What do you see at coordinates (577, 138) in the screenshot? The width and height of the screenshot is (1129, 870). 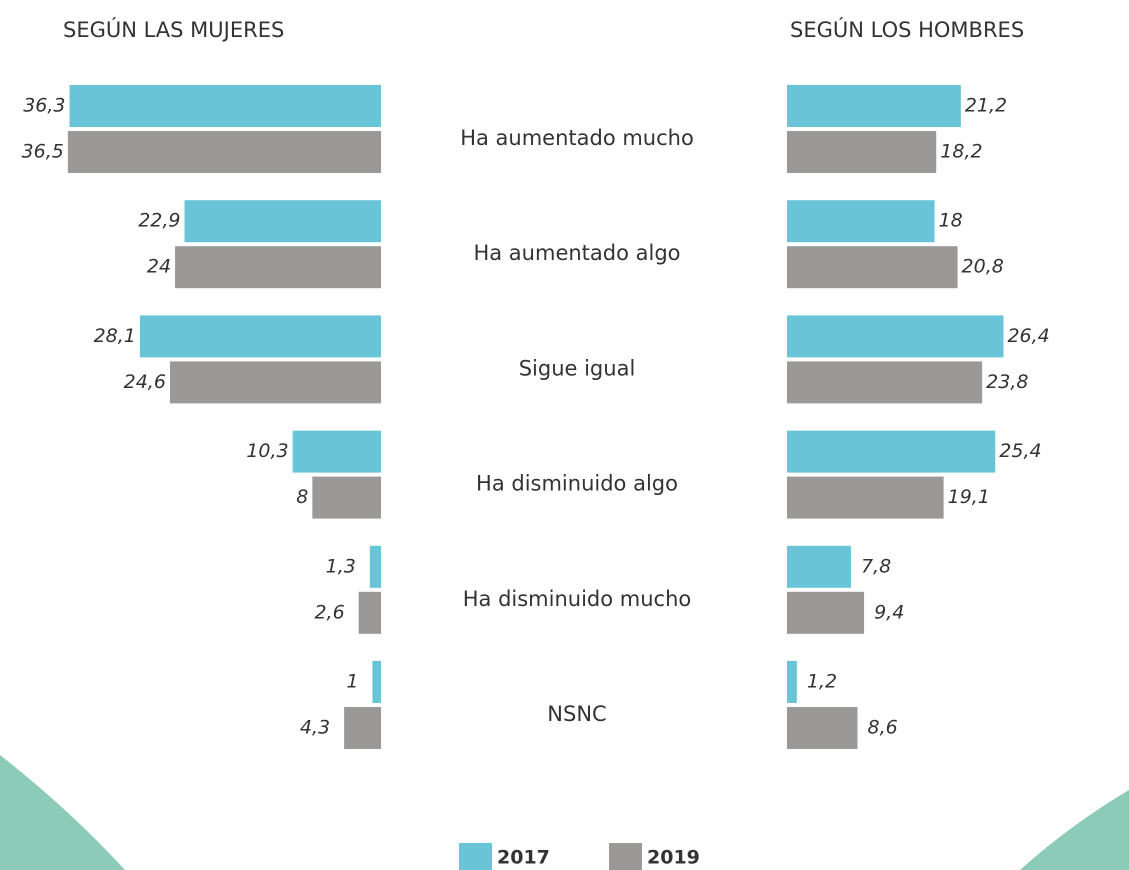 I see `category-label: Ha aumentado mucho` at bounding box center [577, 138].